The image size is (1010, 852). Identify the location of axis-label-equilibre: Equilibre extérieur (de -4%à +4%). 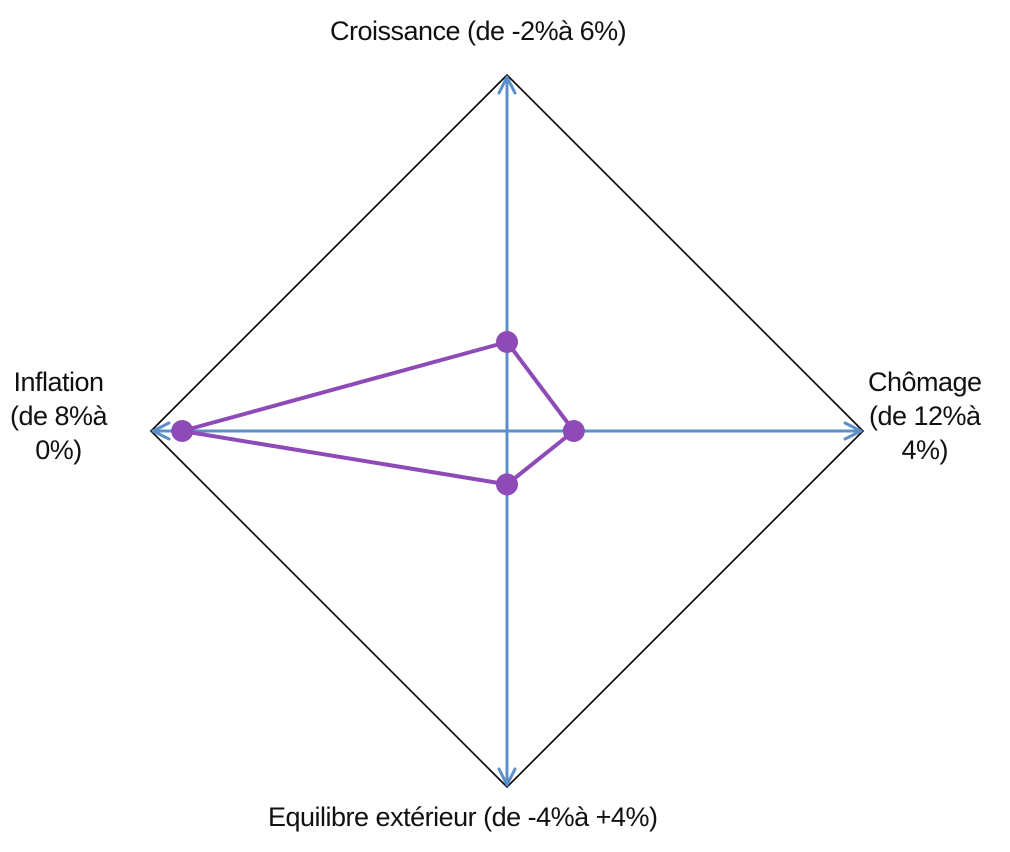
(463, 817).